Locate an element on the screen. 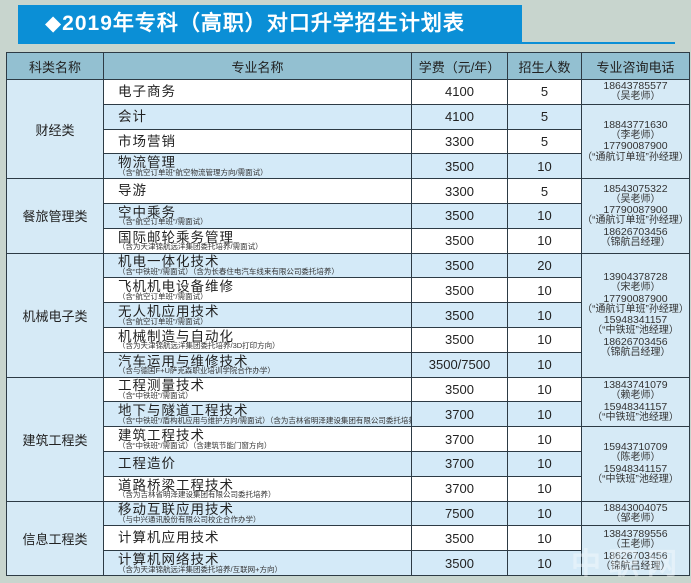 This screenshot has height=583, width=691. phone-number: 13843741079 is located at coordinates (635, 385).